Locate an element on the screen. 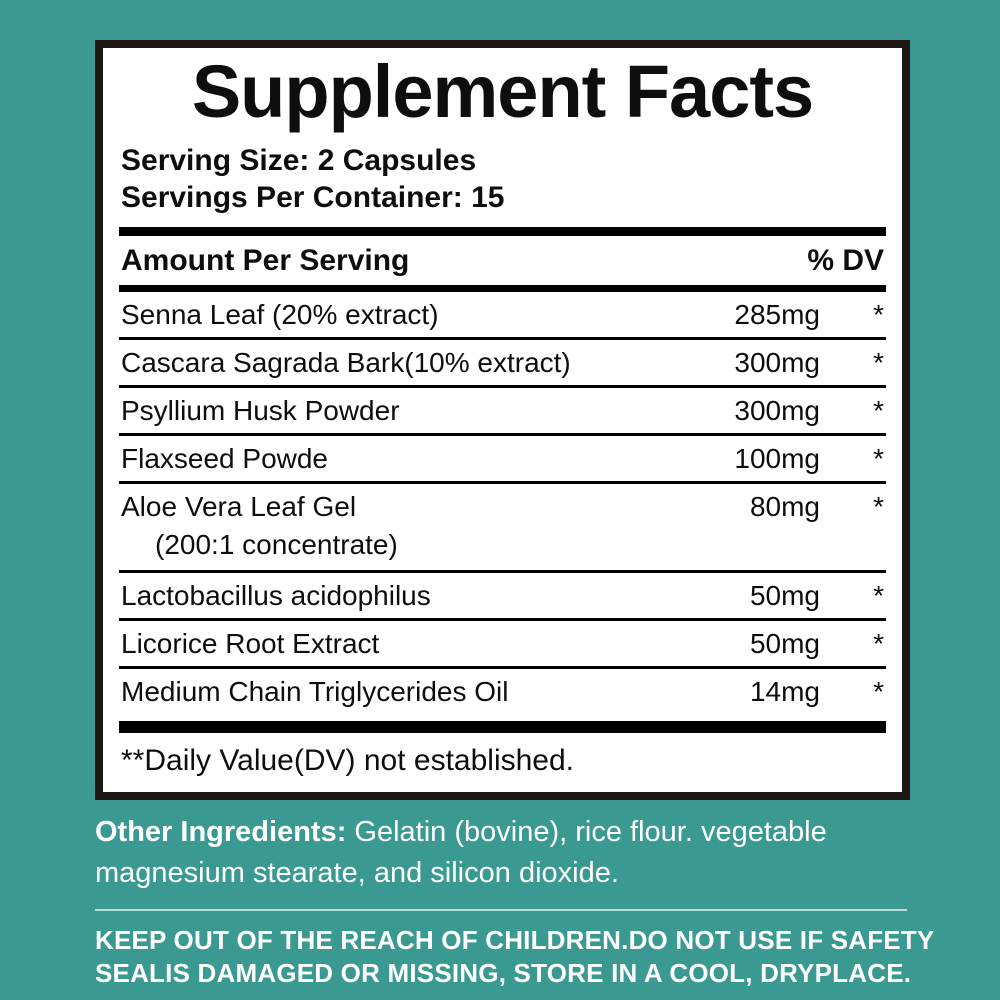  other-ingredients-label: Other Ingredients: is located at coordinates (221, 832).